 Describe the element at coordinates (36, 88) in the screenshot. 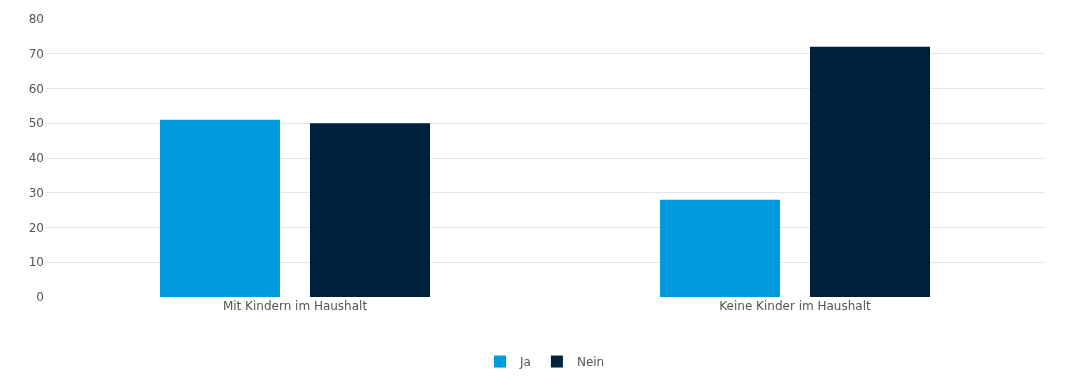

I see `y-tick-label: 60` at that location.